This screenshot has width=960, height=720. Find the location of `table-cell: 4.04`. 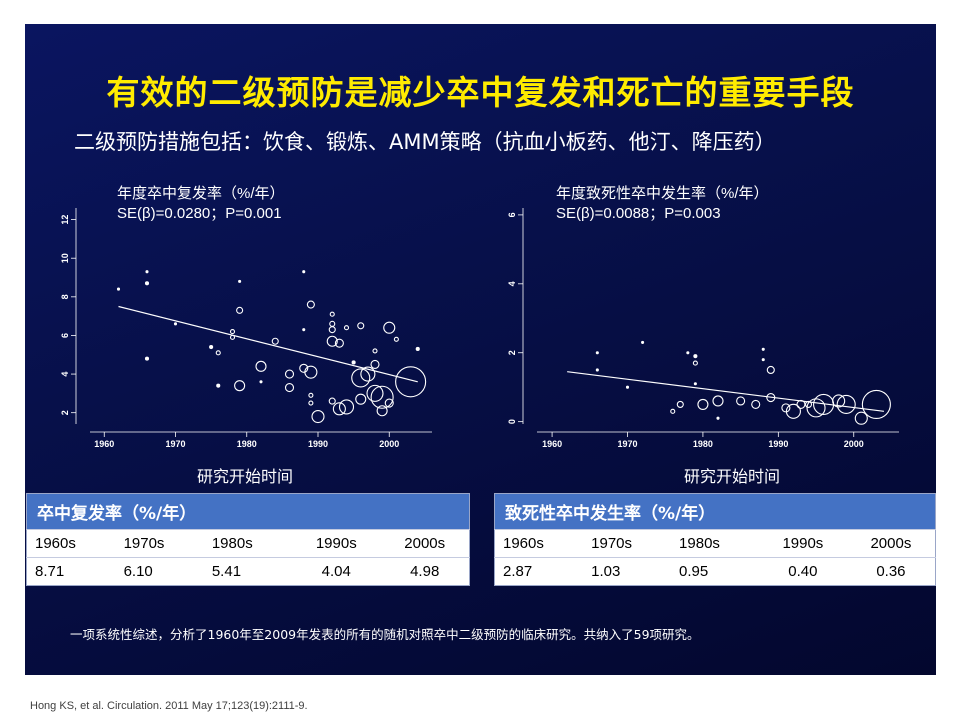

table-cell: 4.04 is located at coordinates (336, 571).